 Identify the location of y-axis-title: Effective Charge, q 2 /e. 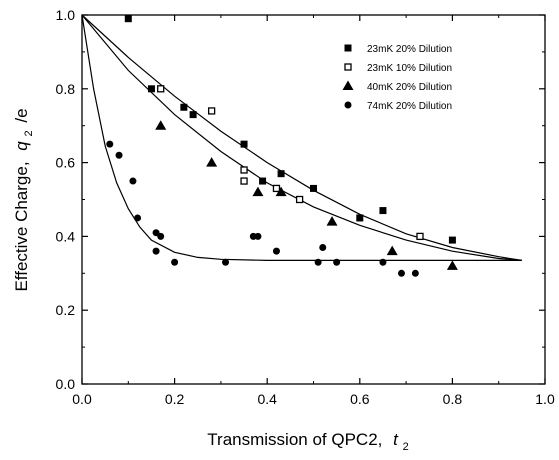
(24, 199).